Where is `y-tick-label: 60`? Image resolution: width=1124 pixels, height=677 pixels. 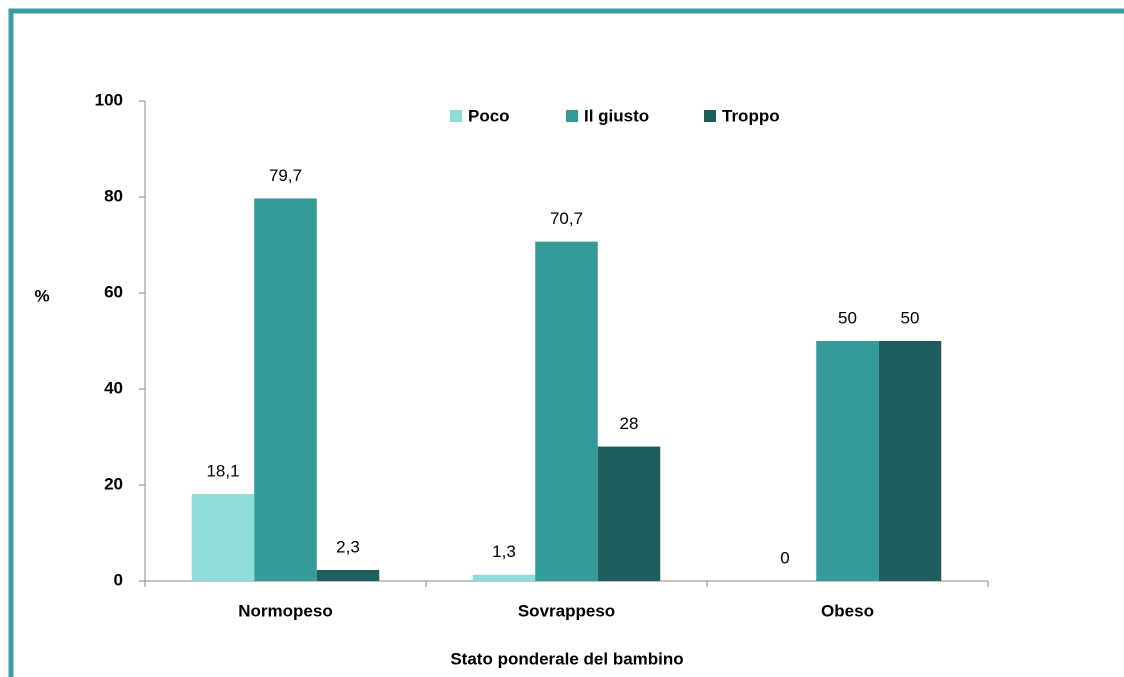 y-tick-label: 60 is located at coordinates (113, 291).